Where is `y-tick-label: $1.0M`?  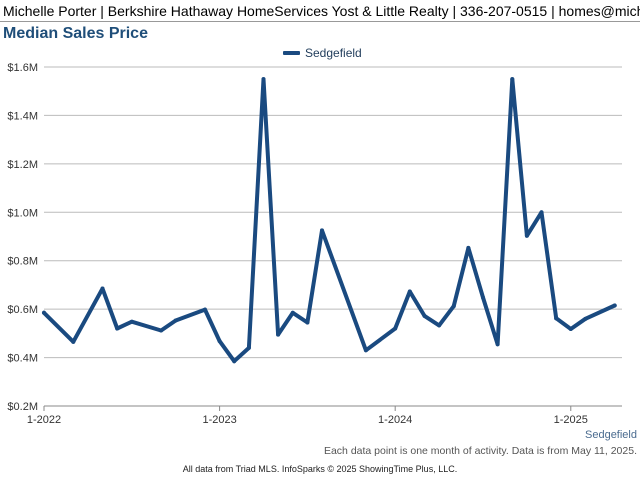 y-tick-label: $1.0M is located at coordinates (22, 213).